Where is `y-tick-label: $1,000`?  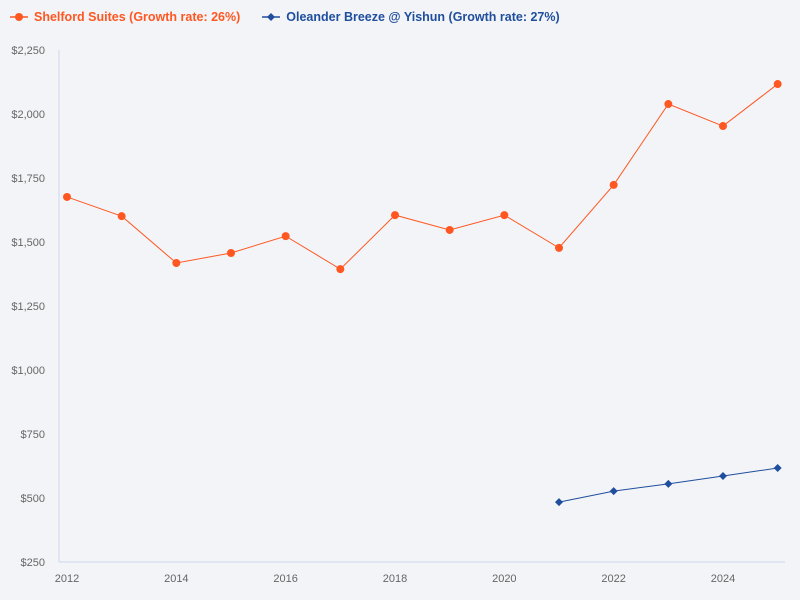
y-tick-label: $1,000 is located at coordinates (28, 371).